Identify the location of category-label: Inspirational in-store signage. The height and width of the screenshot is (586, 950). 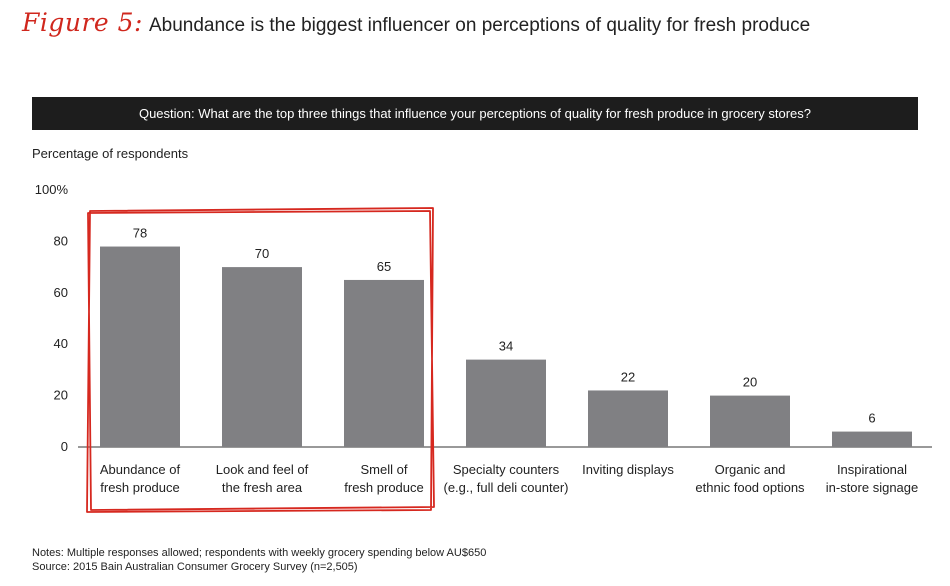
(872, 478).